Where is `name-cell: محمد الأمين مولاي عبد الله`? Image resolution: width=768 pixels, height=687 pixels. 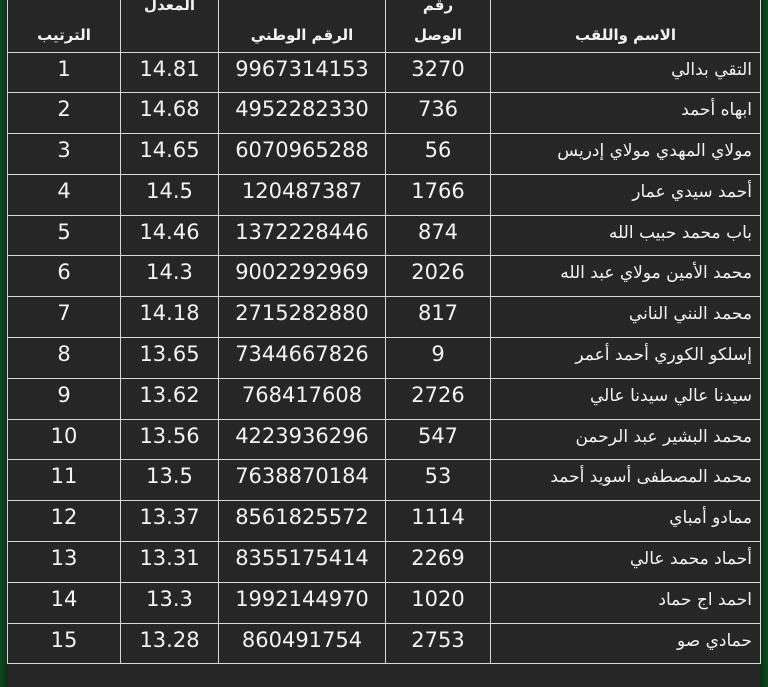 name-cell: محمد الأمين مولاي عبد الله is located at coordinates (625, 276).